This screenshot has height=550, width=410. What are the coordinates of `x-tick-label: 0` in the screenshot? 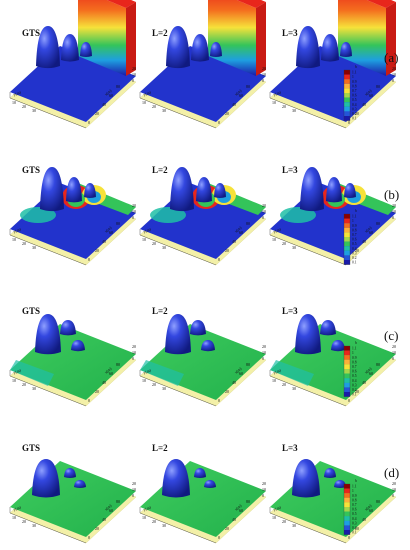 It's located at (219, 122).